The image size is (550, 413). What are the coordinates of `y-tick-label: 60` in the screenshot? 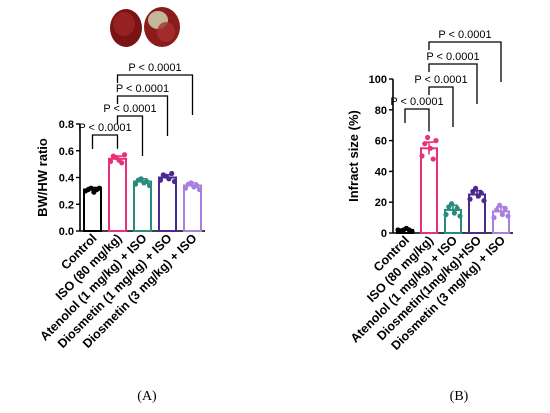 It's located at (381, 142).